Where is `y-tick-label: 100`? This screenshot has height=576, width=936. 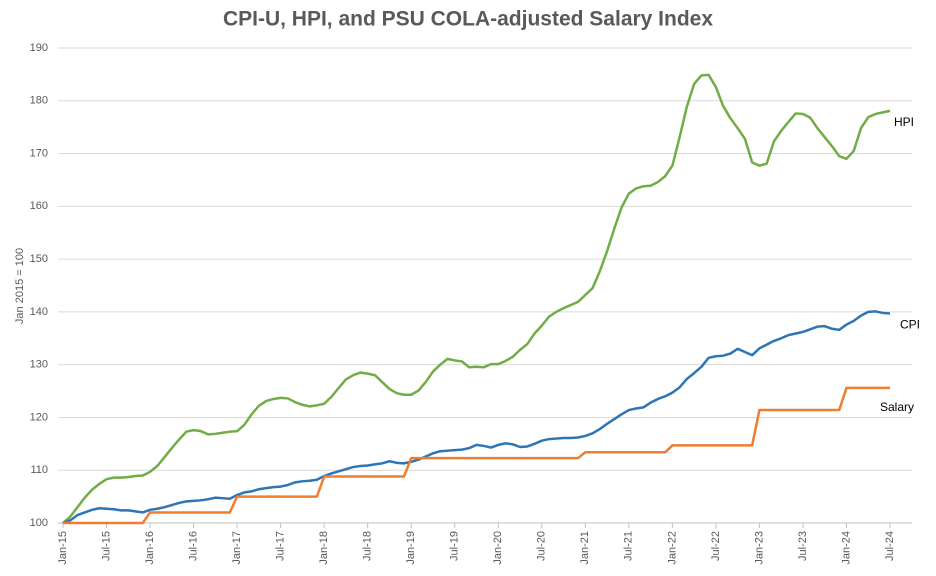 y-tick-label: 100 is located at coordinates (39, 523).